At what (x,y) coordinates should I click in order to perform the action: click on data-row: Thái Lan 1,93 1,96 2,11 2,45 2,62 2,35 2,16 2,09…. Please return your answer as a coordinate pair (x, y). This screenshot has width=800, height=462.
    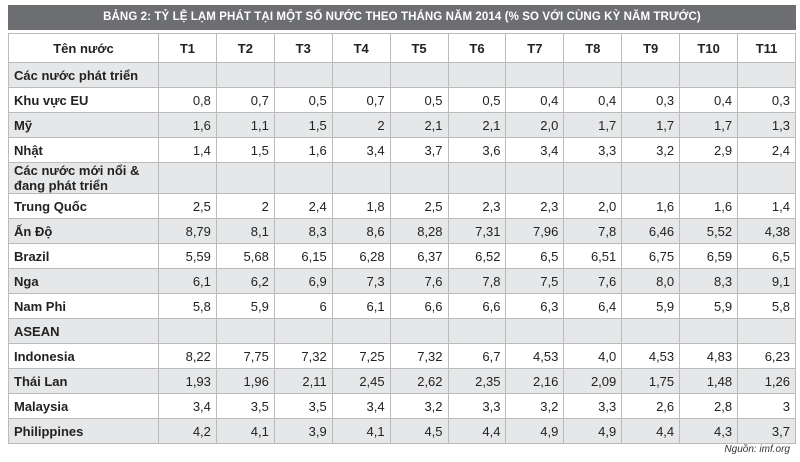
    Looking at the image, I should click on (402, 381).